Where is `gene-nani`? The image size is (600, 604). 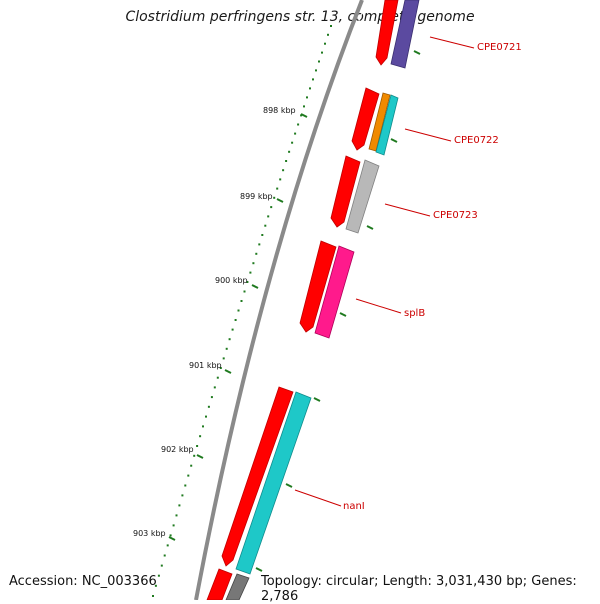
gene-nani is located at coordinates (273, 483).